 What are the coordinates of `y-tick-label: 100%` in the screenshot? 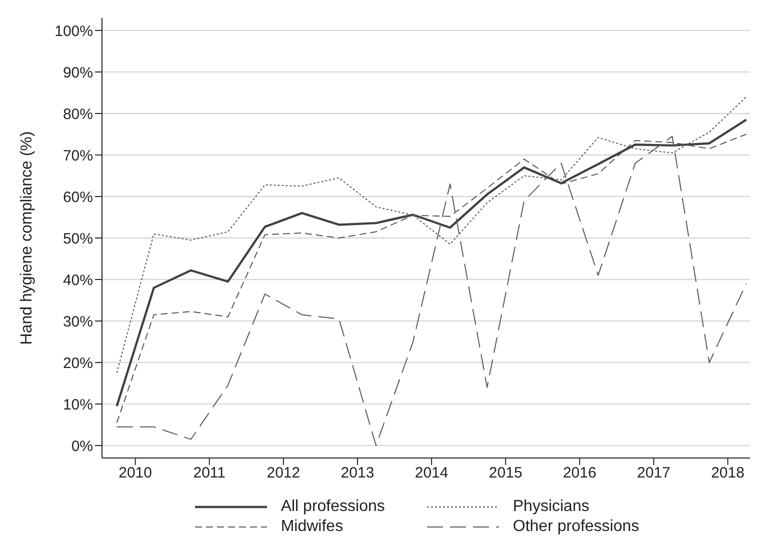 It's located at (73, 31).